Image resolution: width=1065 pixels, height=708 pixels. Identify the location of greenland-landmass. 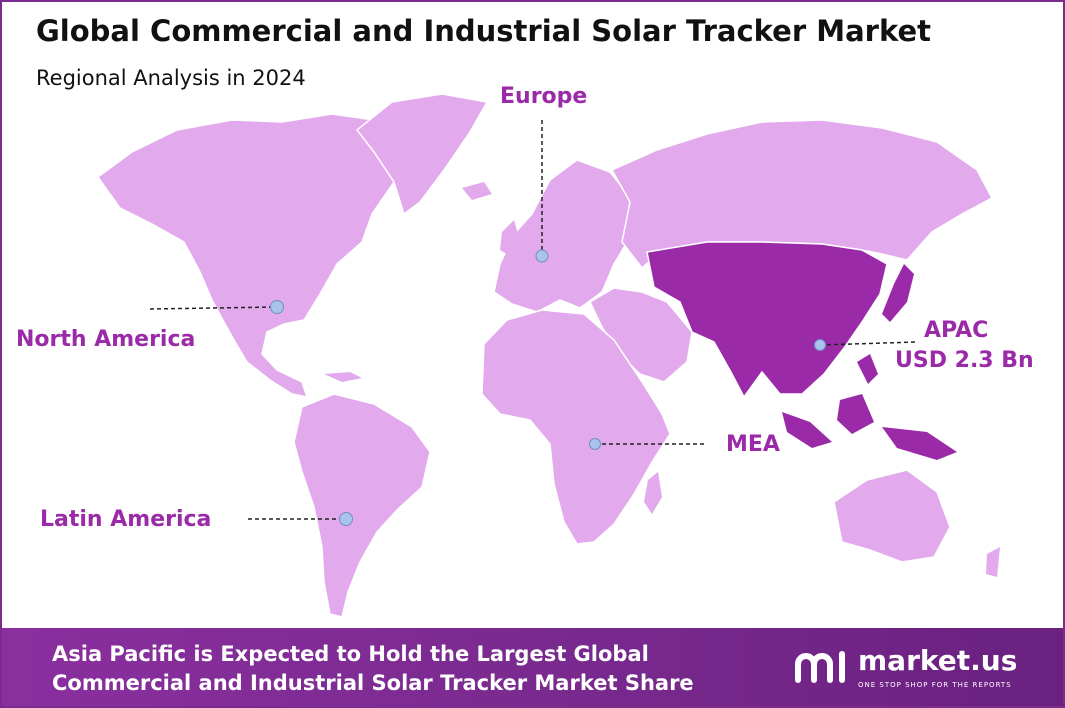
(422, 154).